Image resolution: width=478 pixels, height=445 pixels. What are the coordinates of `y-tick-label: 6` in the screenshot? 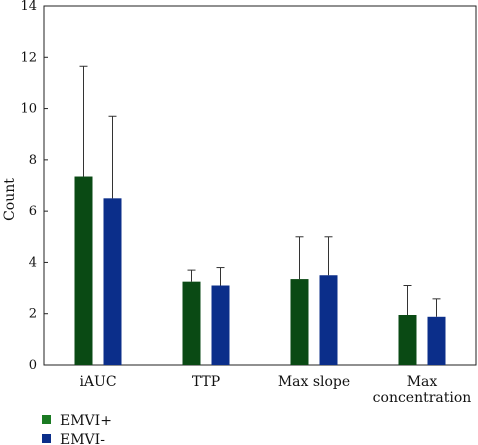 It's located at (33, 211).